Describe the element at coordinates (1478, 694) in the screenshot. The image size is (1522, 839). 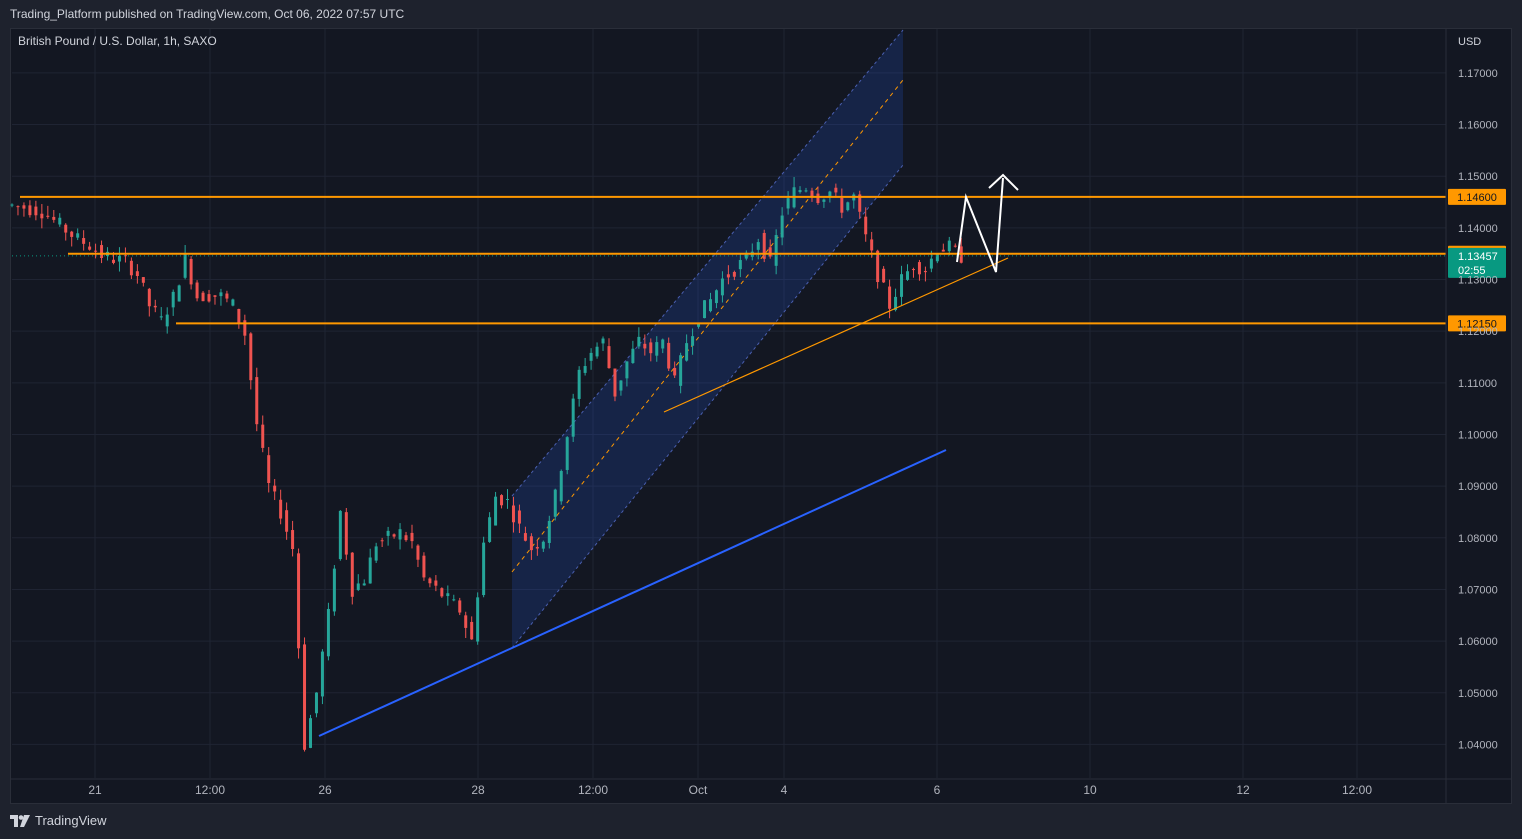
I see `y-tick-label: 1.05000` at that location.